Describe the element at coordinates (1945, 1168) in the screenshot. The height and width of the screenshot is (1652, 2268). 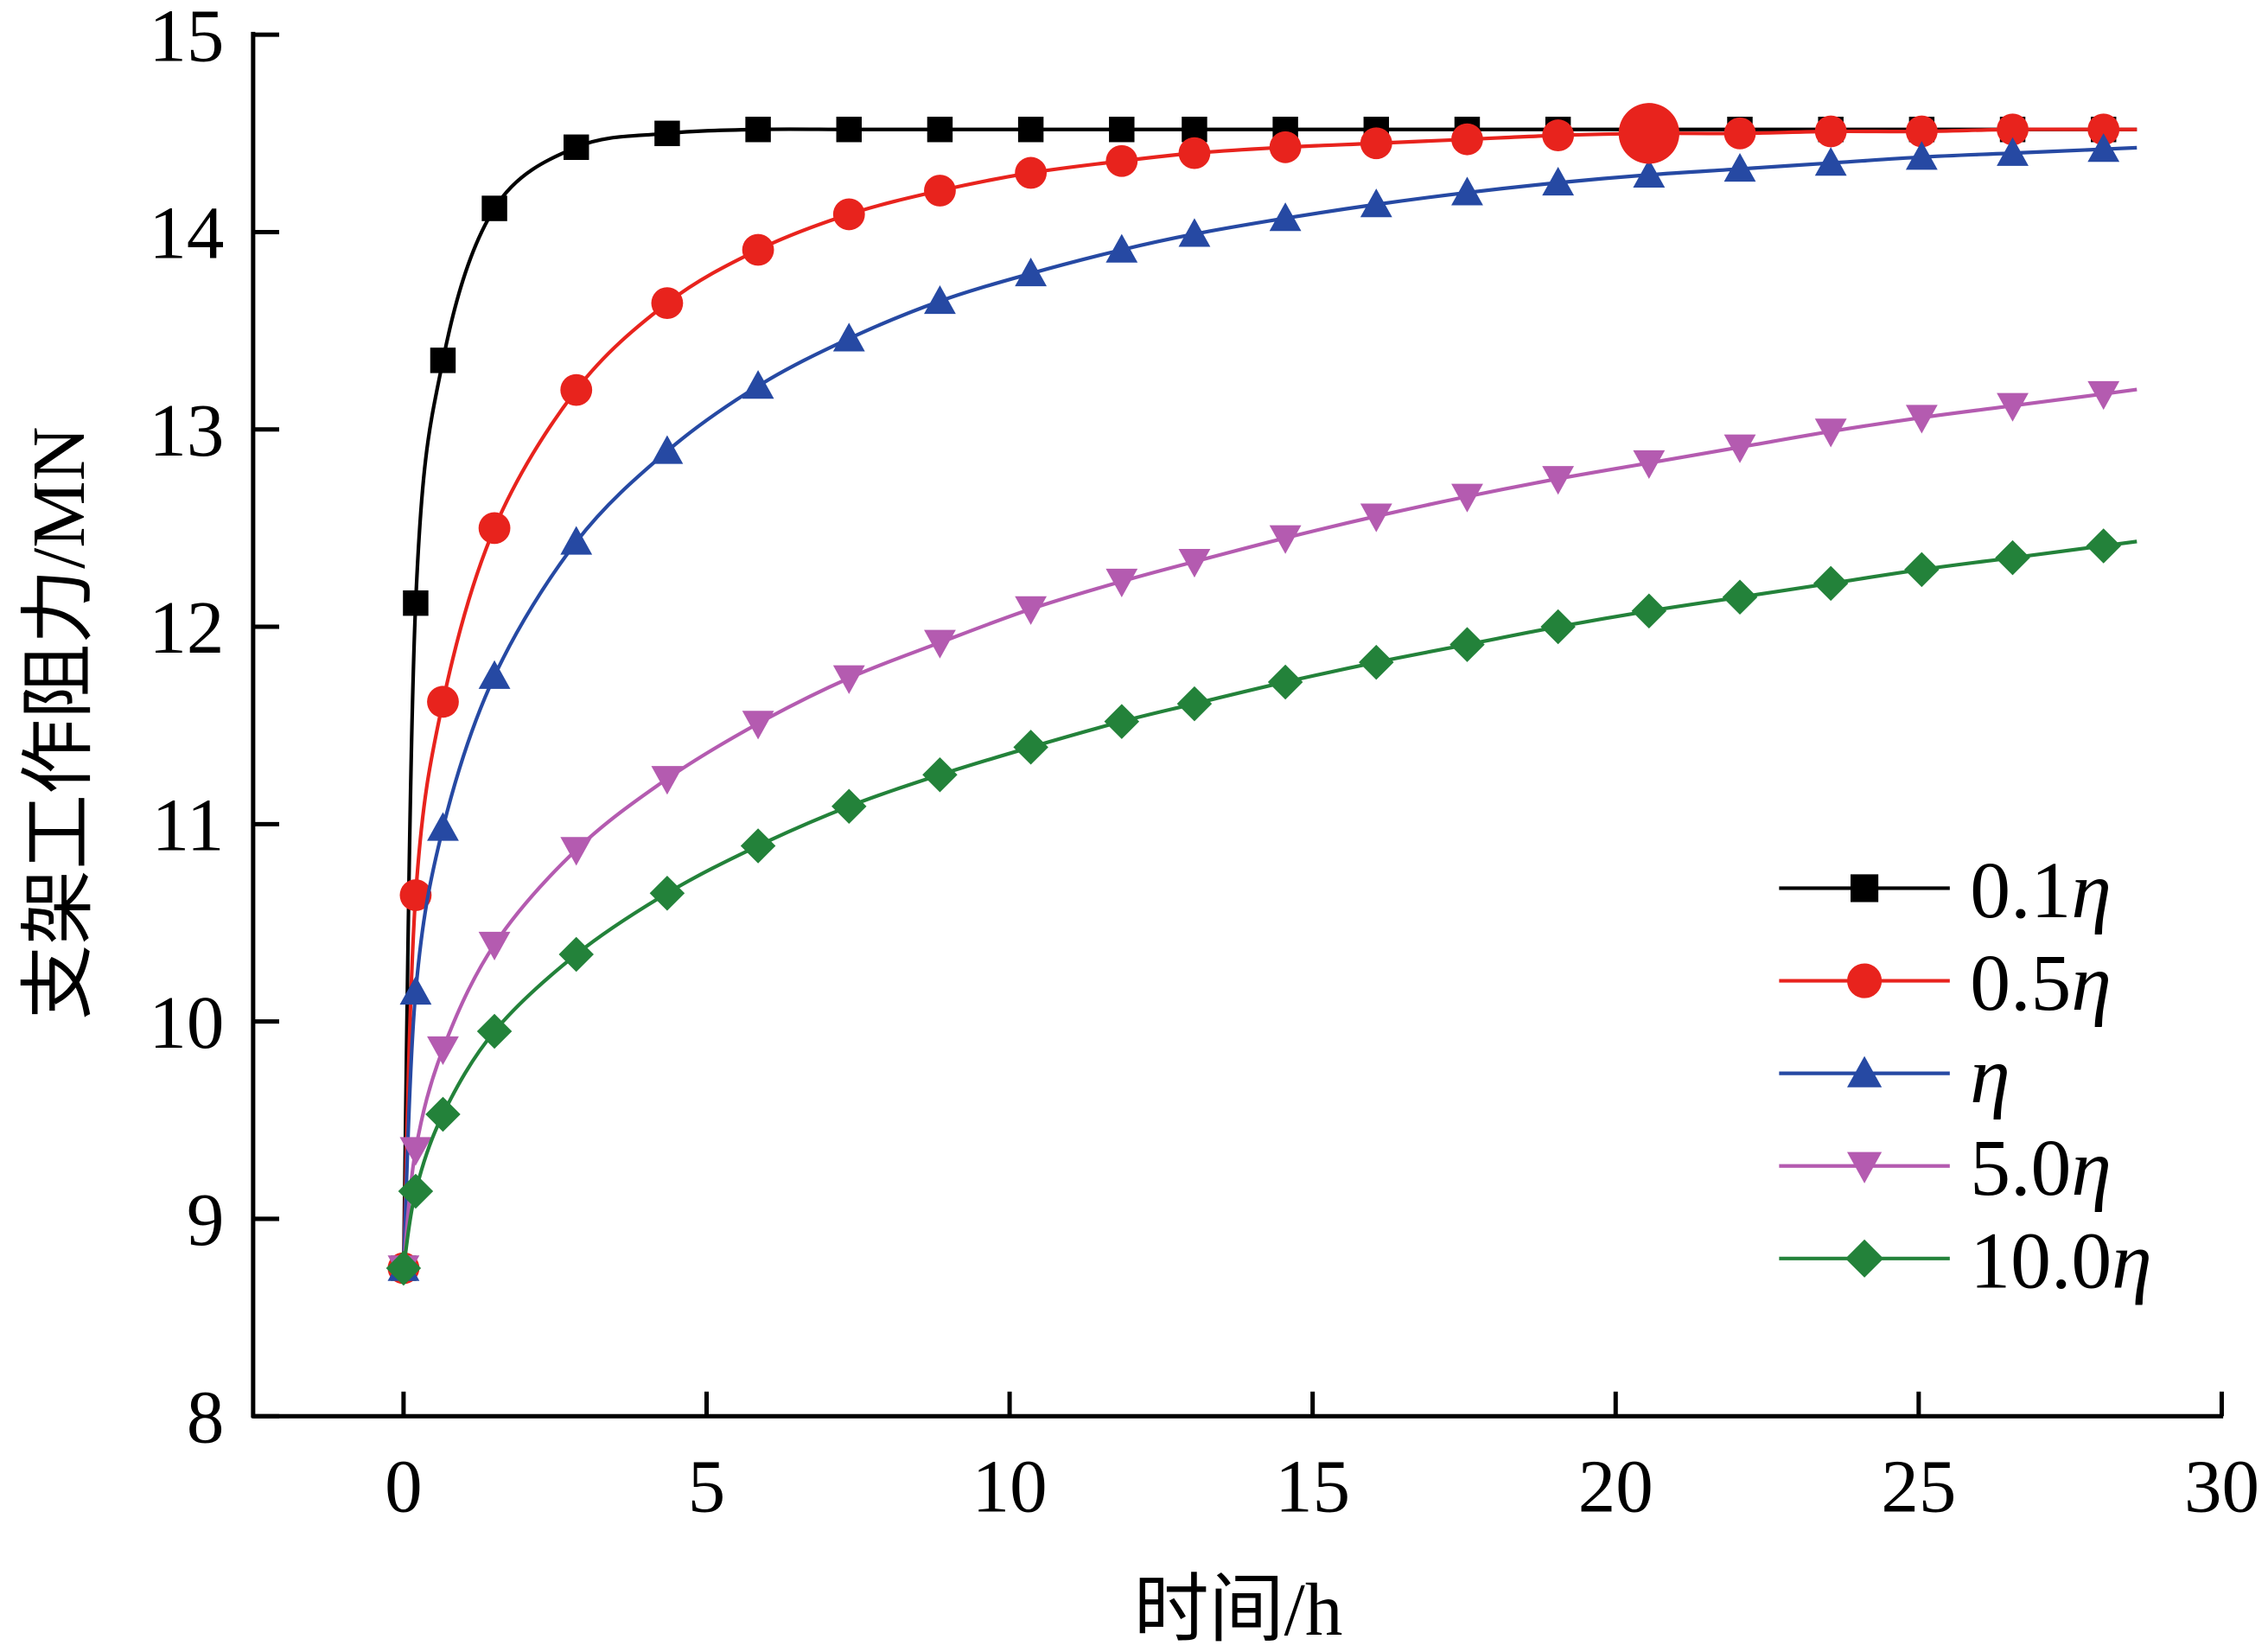
I see `legend-item: 5.0η` at that location.